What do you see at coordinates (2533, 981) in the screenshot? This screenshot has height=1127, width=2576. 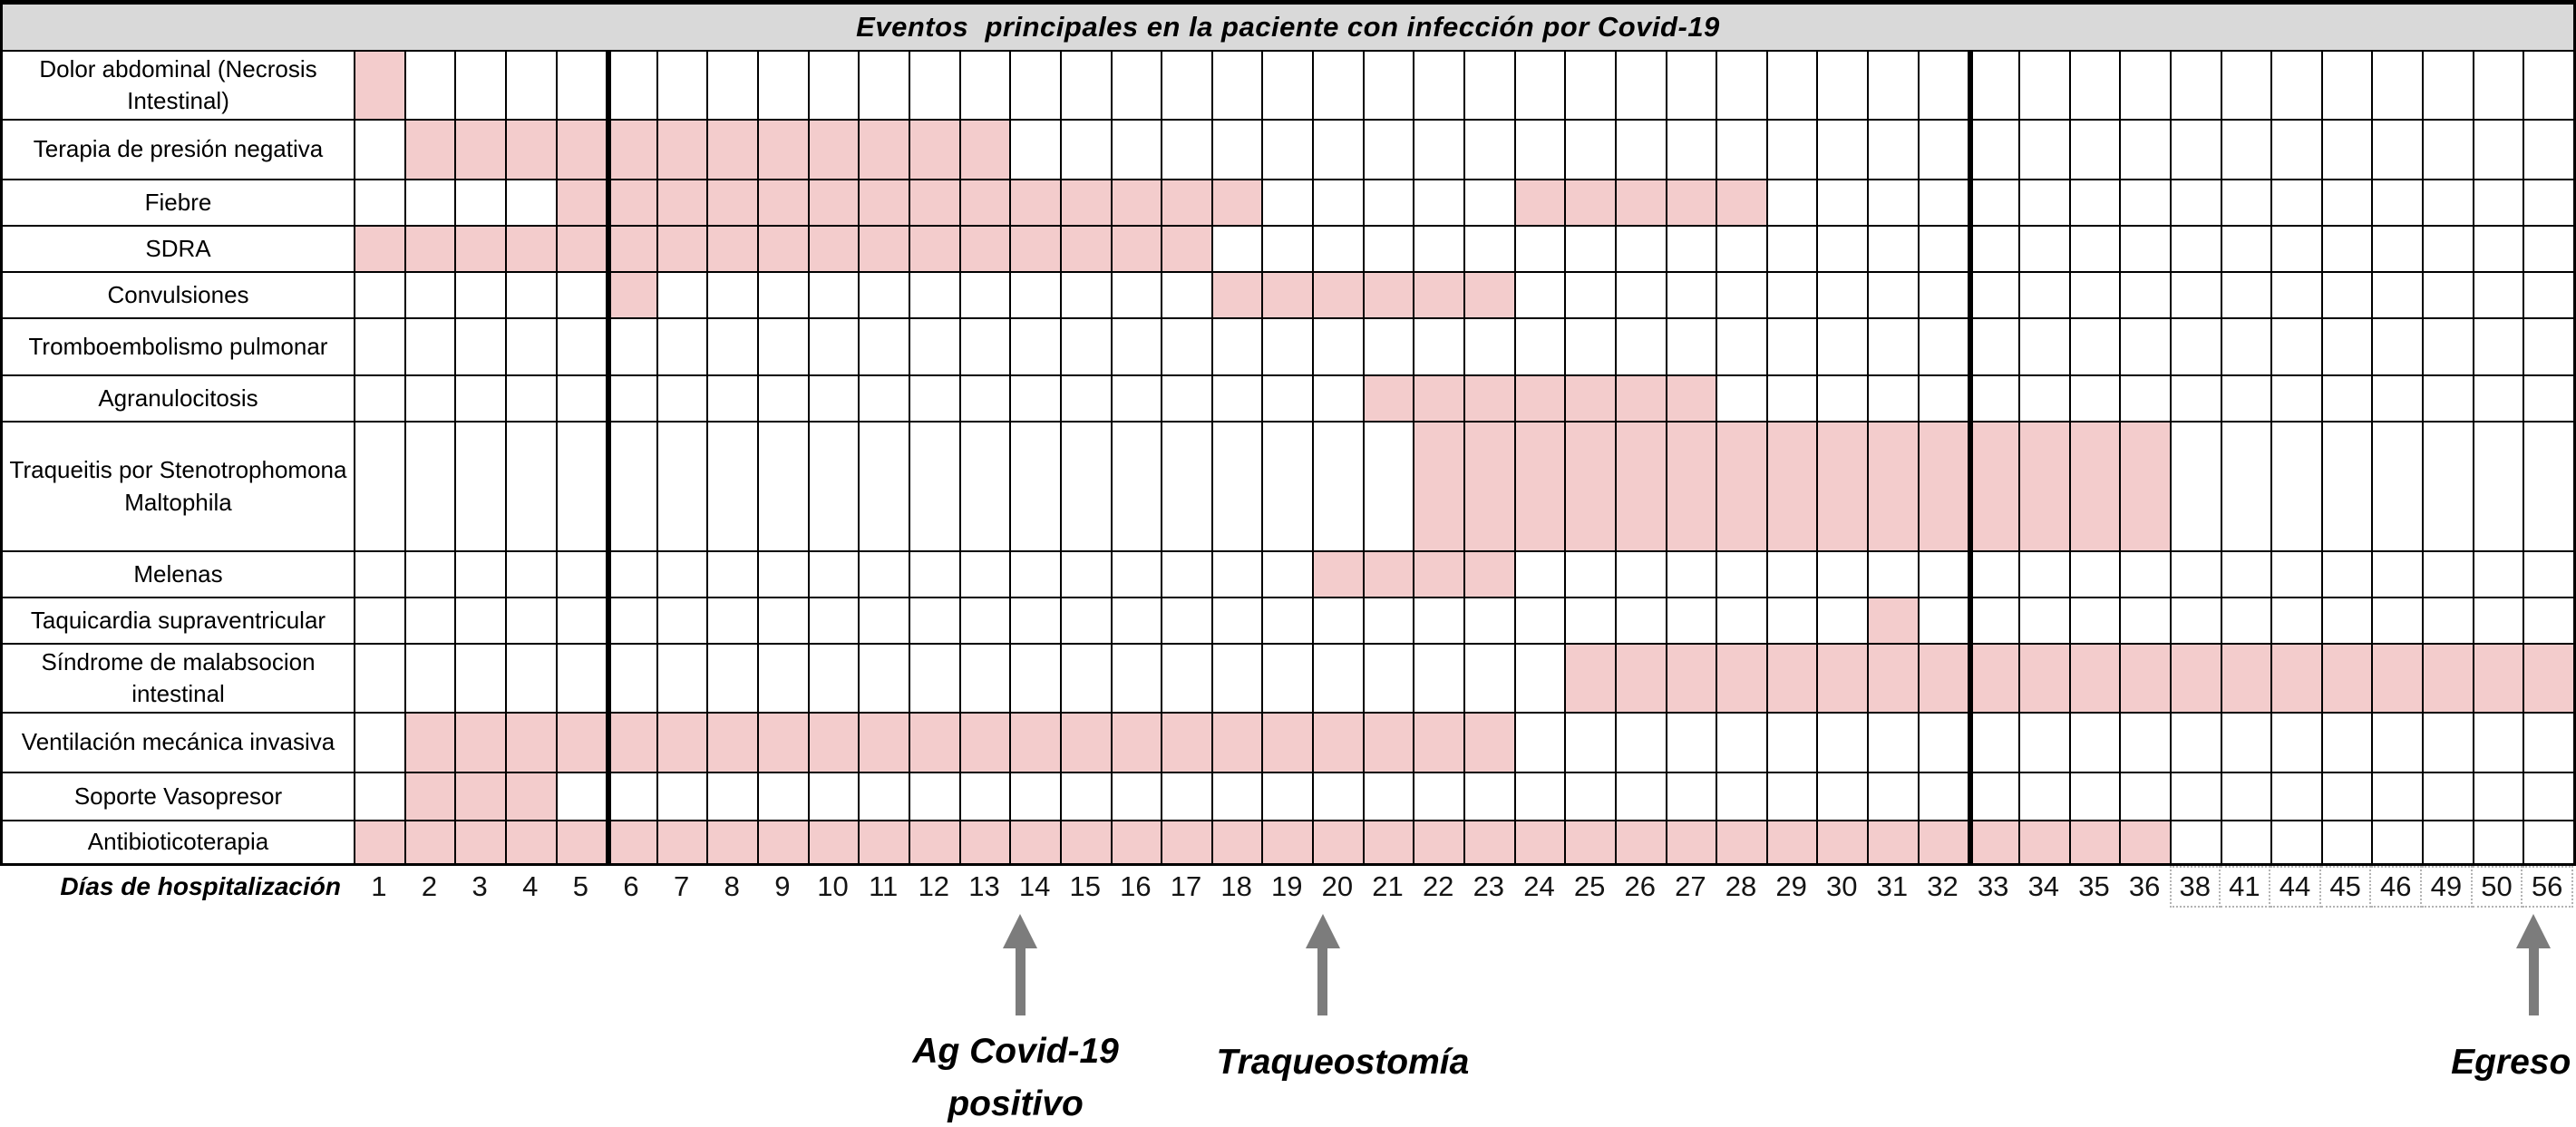 I see `arrow-shaft` at bounding box center [2533, 981].